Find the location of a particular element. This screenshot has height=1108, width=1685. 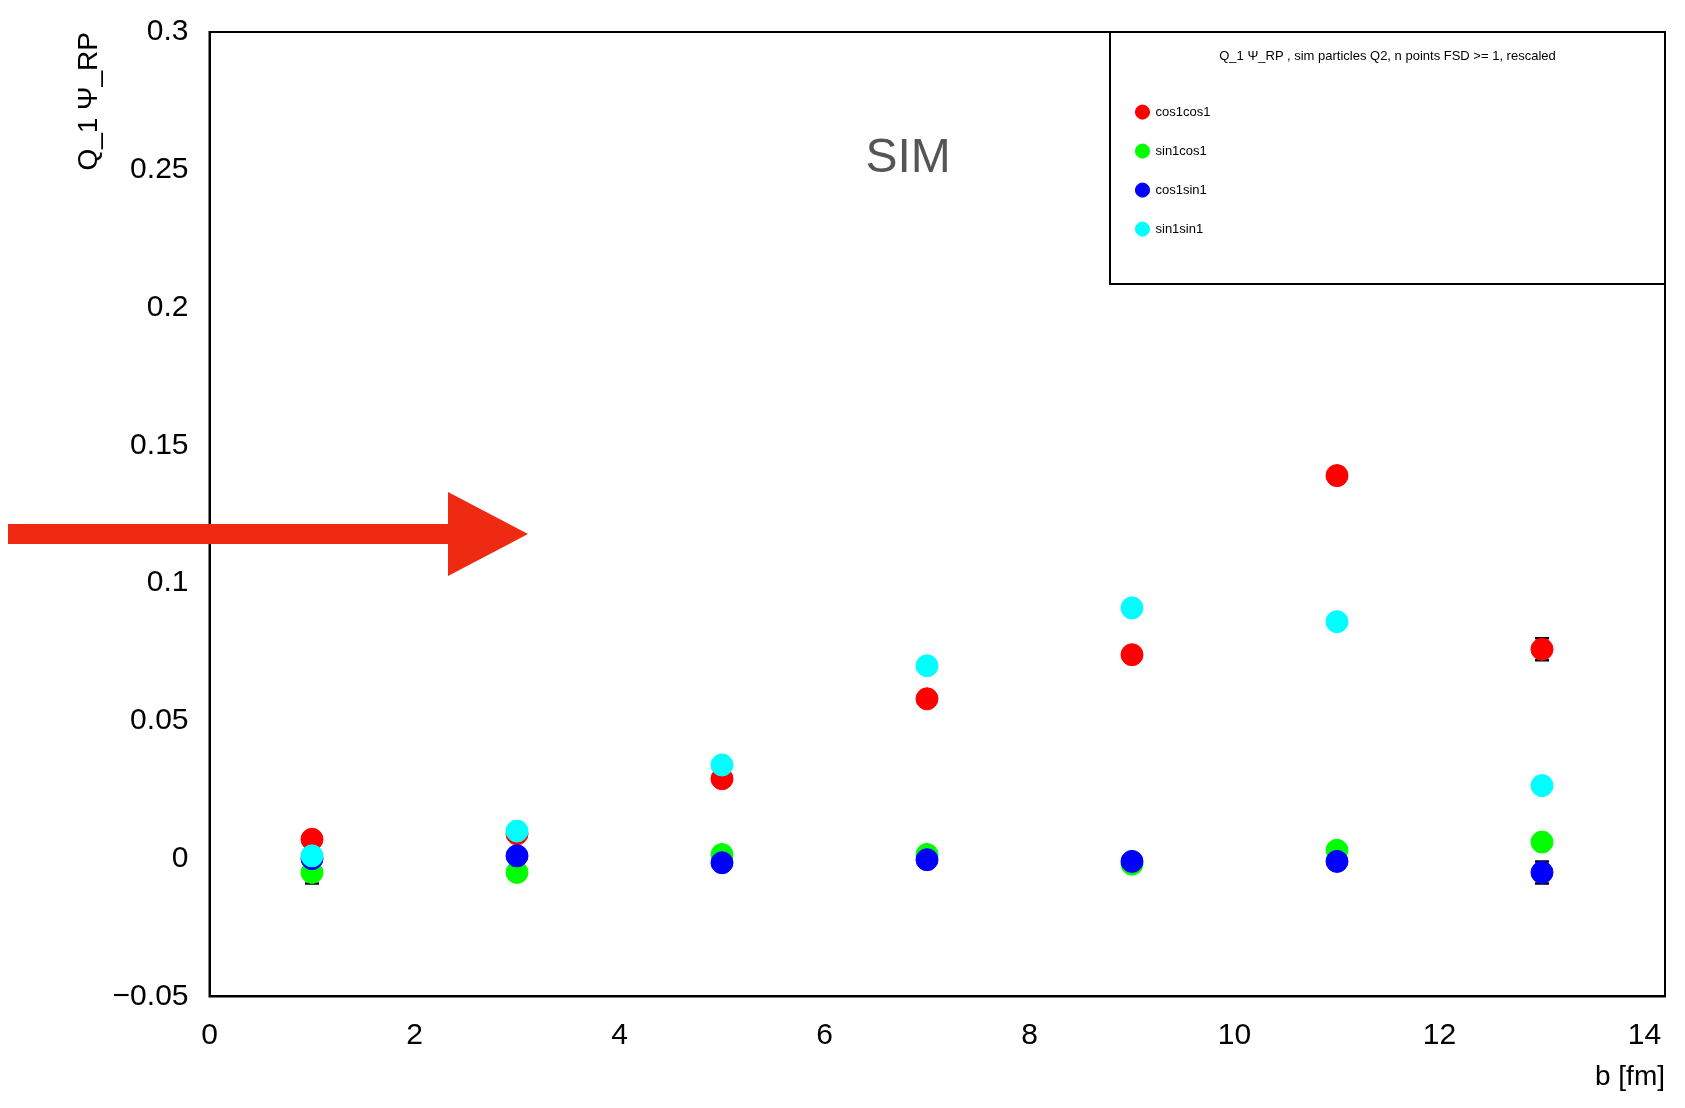

y-tick-label: 0.1 is located at coordinates (167, 581).